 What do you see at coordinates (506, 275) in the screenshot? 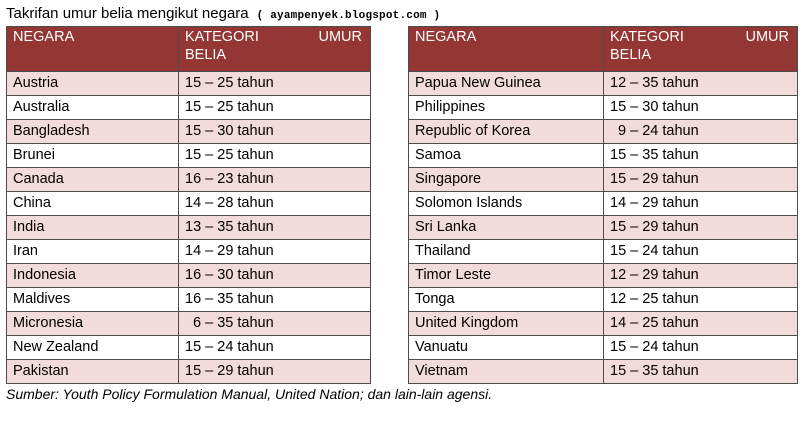
I see `country-cell: Timor Leste` at bounding box center [506, 275].